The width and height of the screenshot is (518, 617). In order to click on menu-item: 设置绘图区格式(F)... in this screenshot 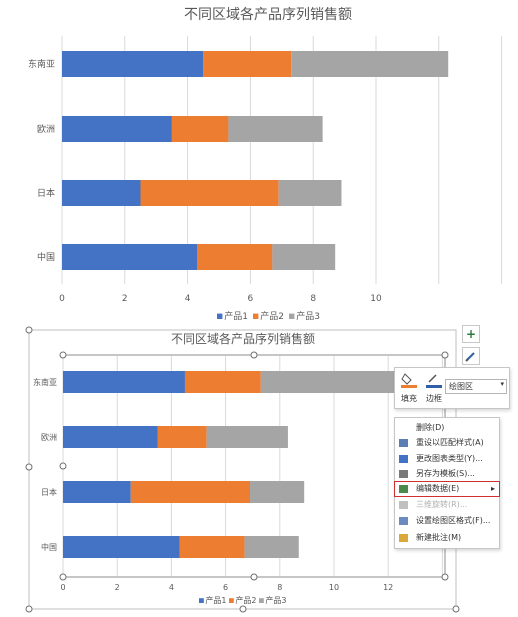, I will do `click(447, 521)`.